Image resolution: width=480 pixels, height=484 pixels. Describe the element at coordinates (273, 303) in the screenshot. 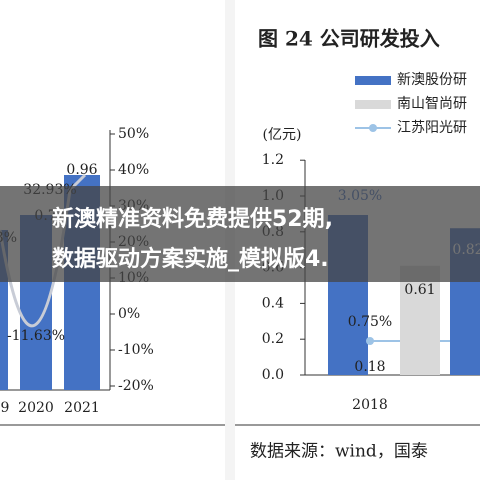

I see `y-tick-label: 0.4` at that location.